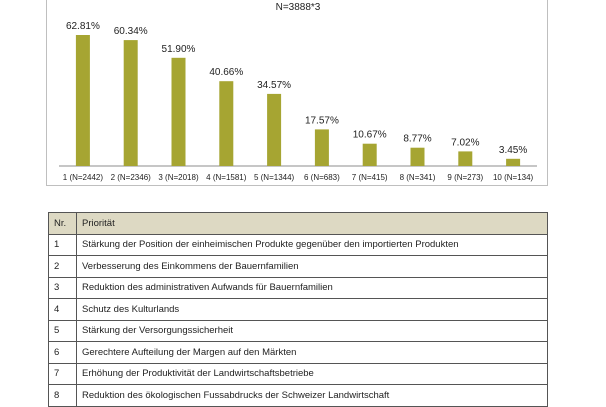  What do you see at coordinates (370, 135) in the screenshot?
I see `data-label-7: 10.67%` at bounding box center [370, 135].